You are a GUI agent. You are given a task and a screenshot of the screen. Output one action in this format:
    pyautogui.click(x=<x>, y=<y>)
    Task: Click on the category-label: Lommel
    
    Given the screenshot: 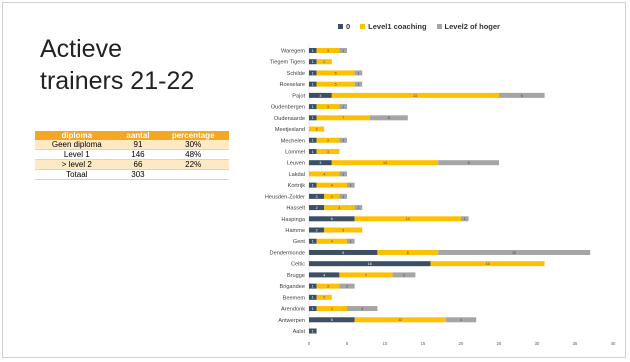 What is the action you would take?
    pyautogui.click(x=295, y=152)
    